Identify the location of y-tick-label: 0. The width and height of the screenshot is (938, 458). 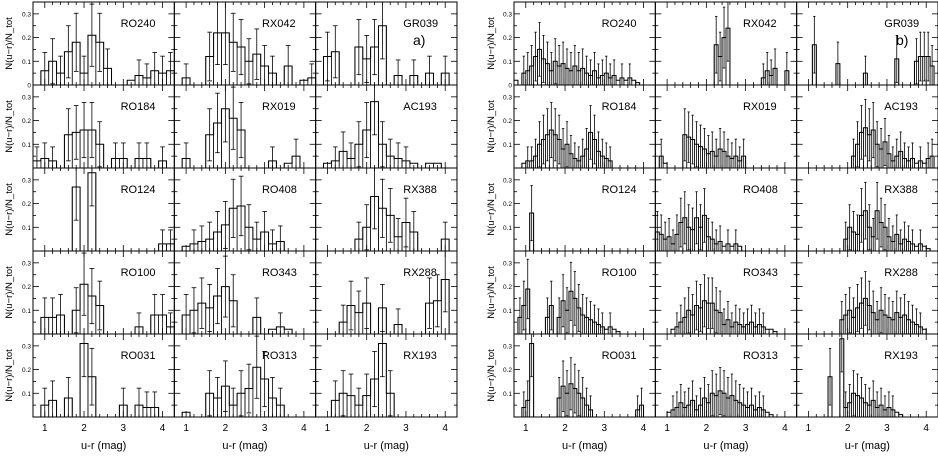
(29, 86).